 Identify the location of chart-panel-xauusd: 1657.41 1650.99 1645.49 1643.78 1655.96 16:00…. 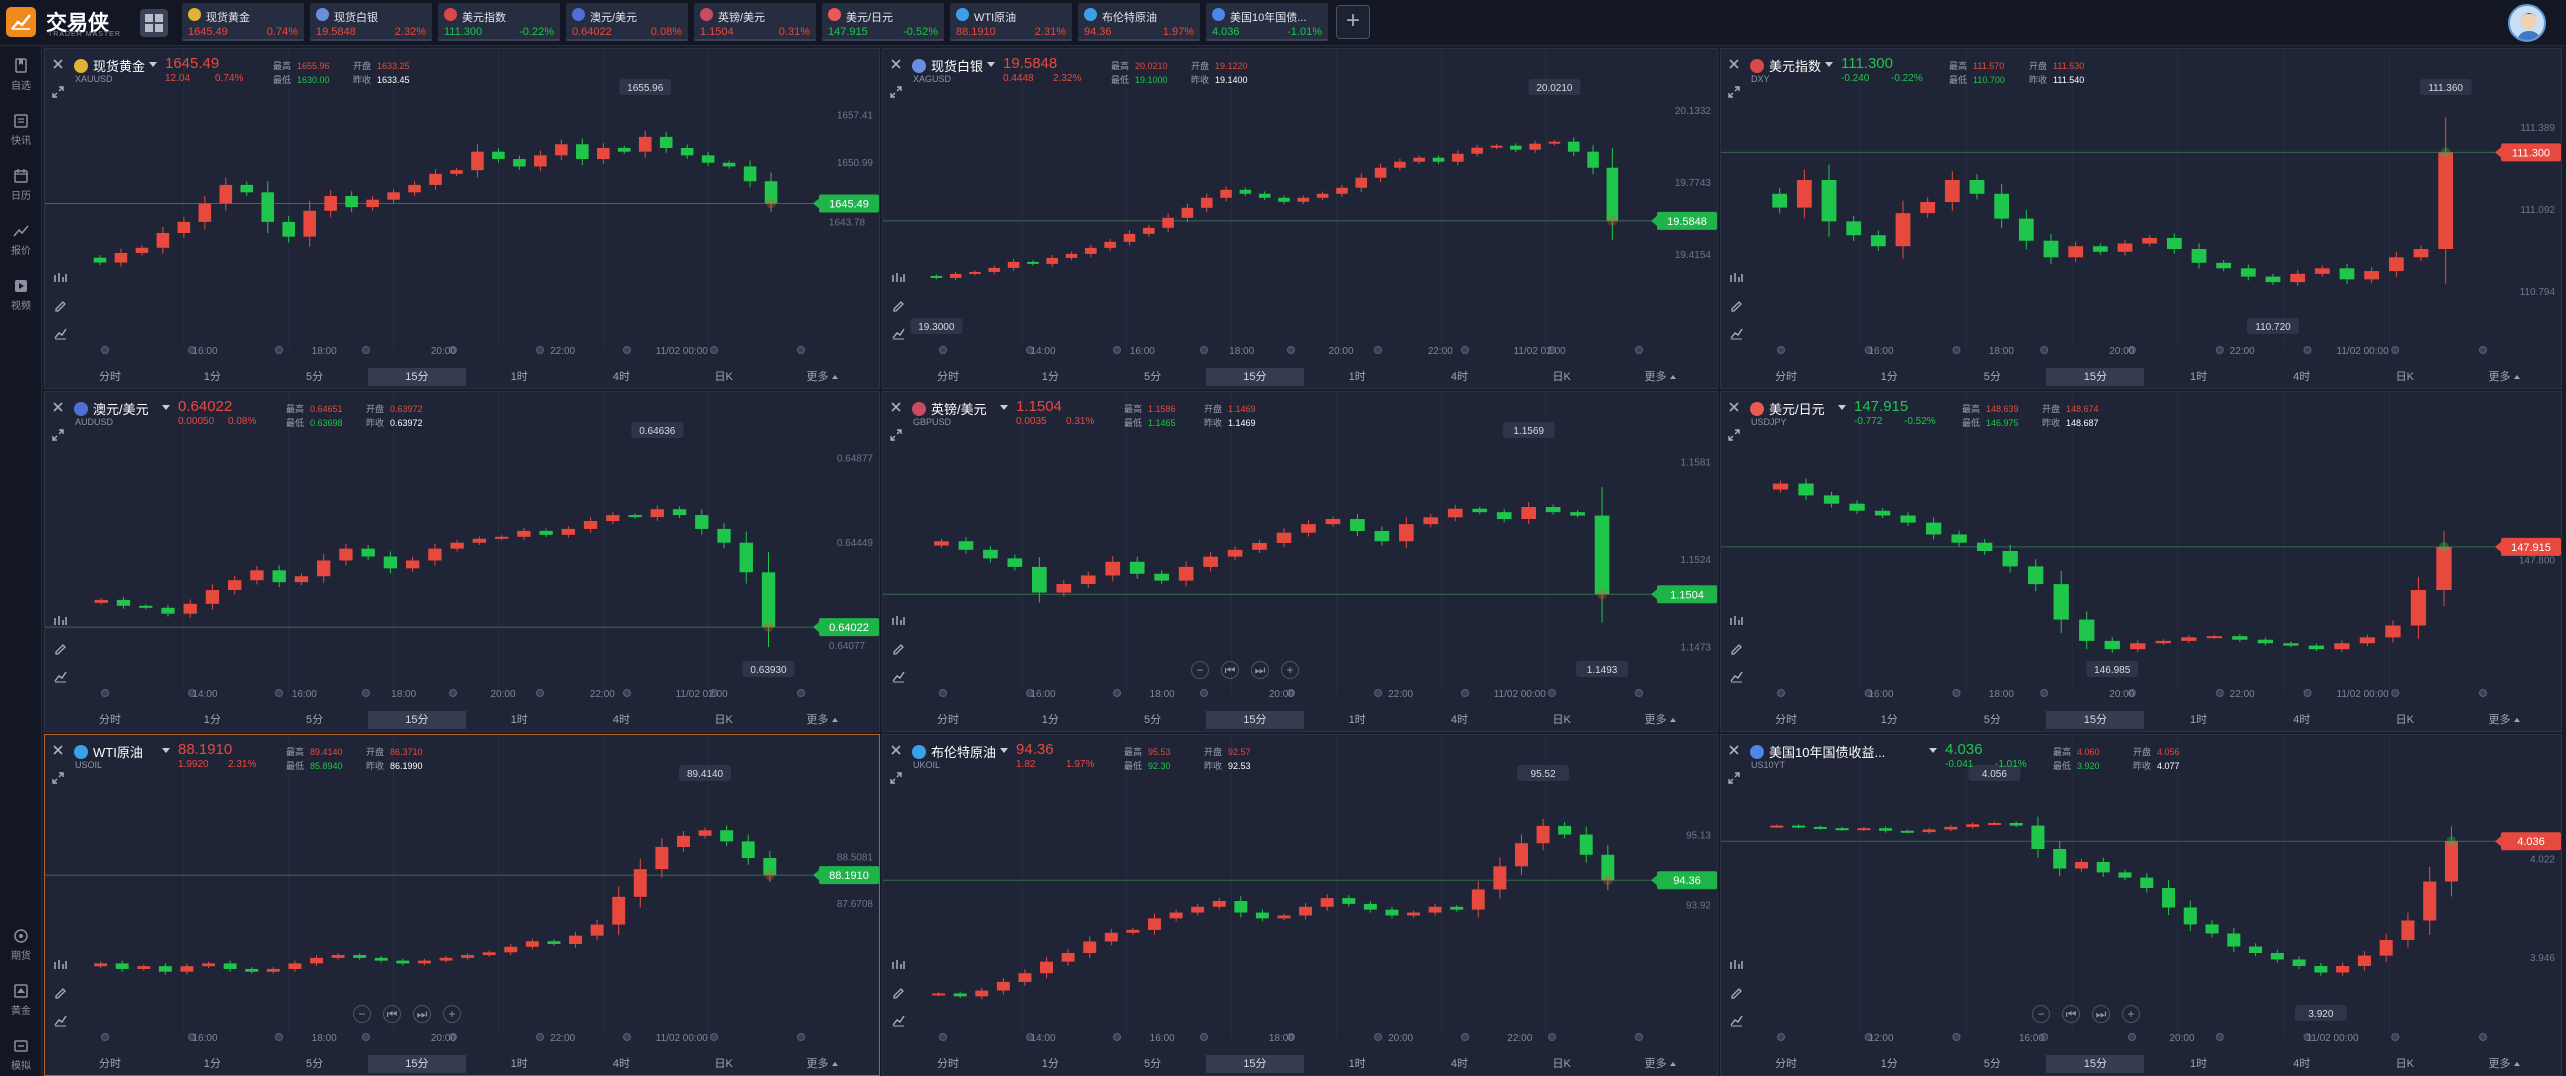
(462, 218).